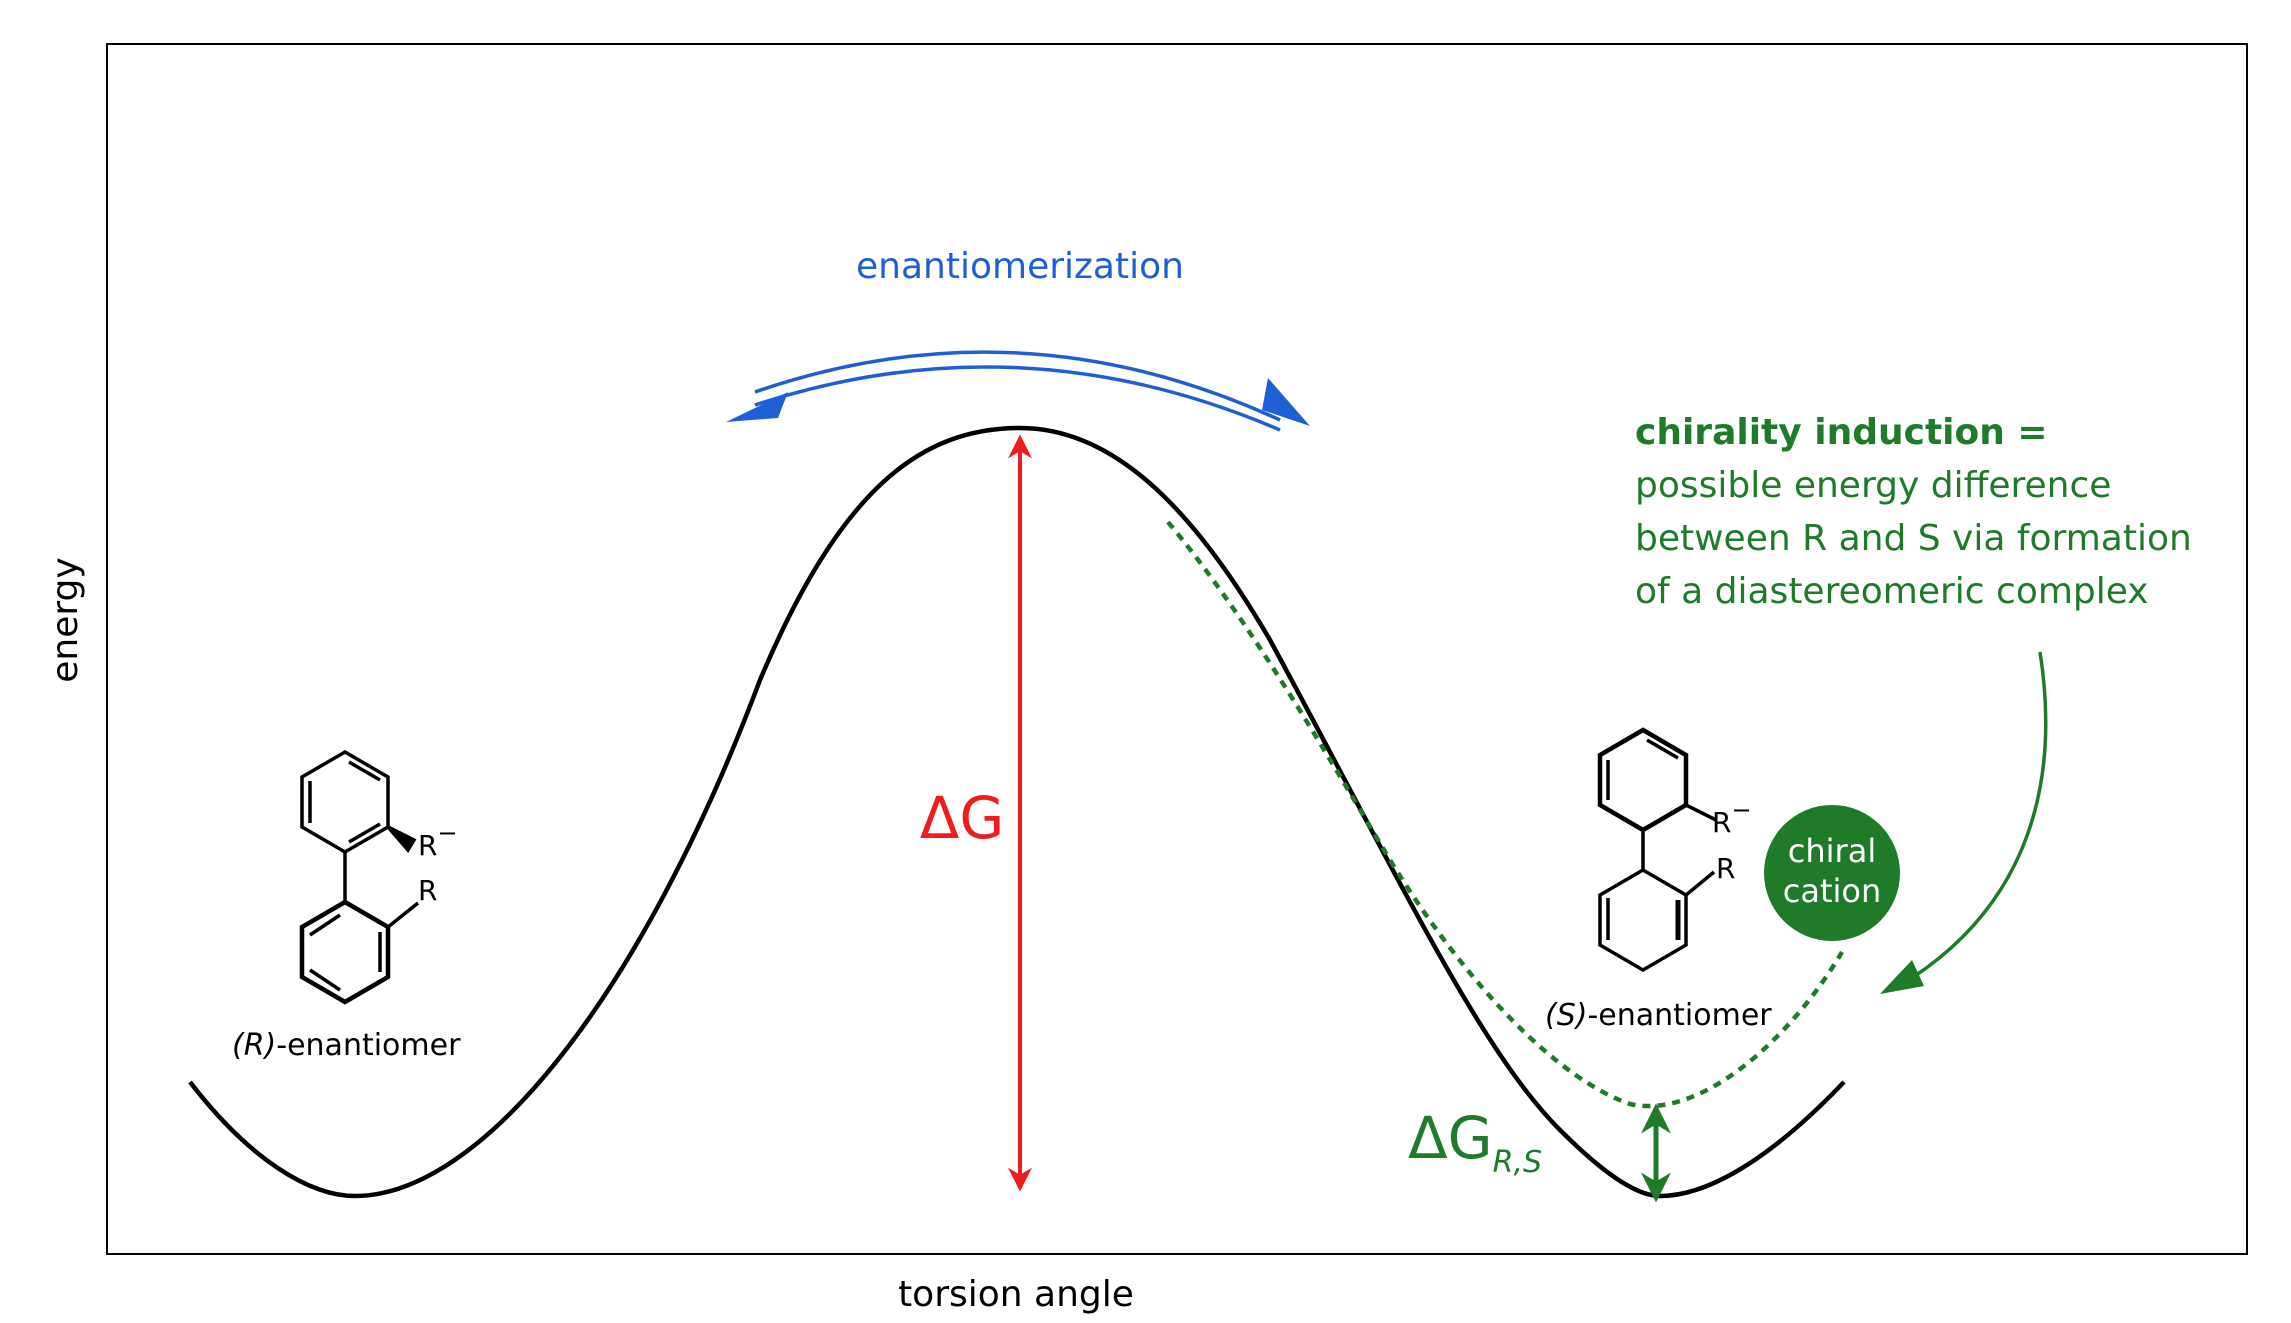 Image resolution: width=2291 pixels, height=1323 pixels. What do you see at coordinates (1725, 868) in the screenshot?
I see `s-enantiomer-r: R` at bounding box center [1725, 868].